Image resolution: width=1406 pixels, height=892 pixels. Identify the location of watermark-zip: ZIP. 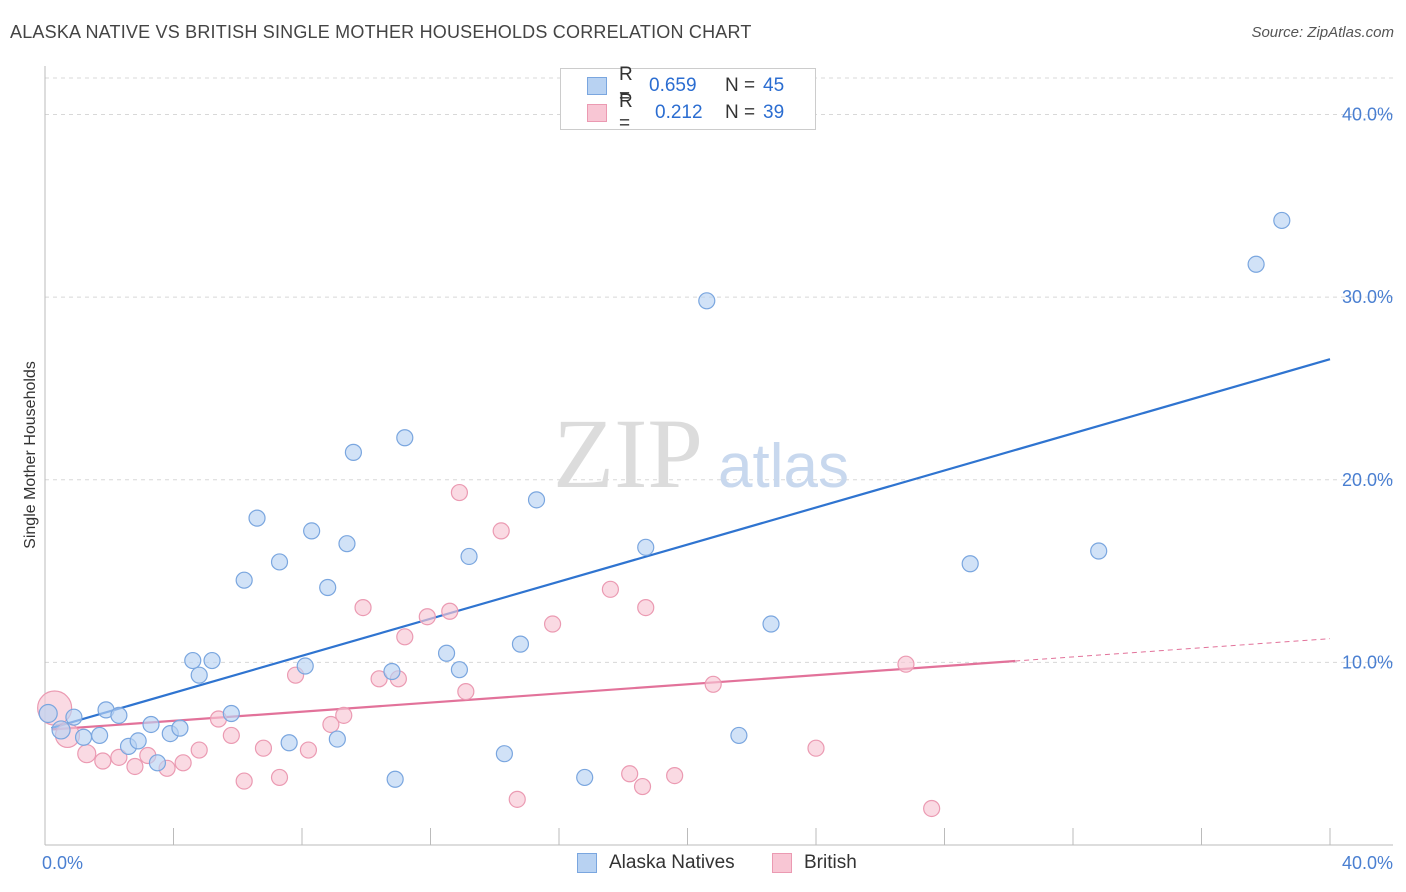
(628, 453).